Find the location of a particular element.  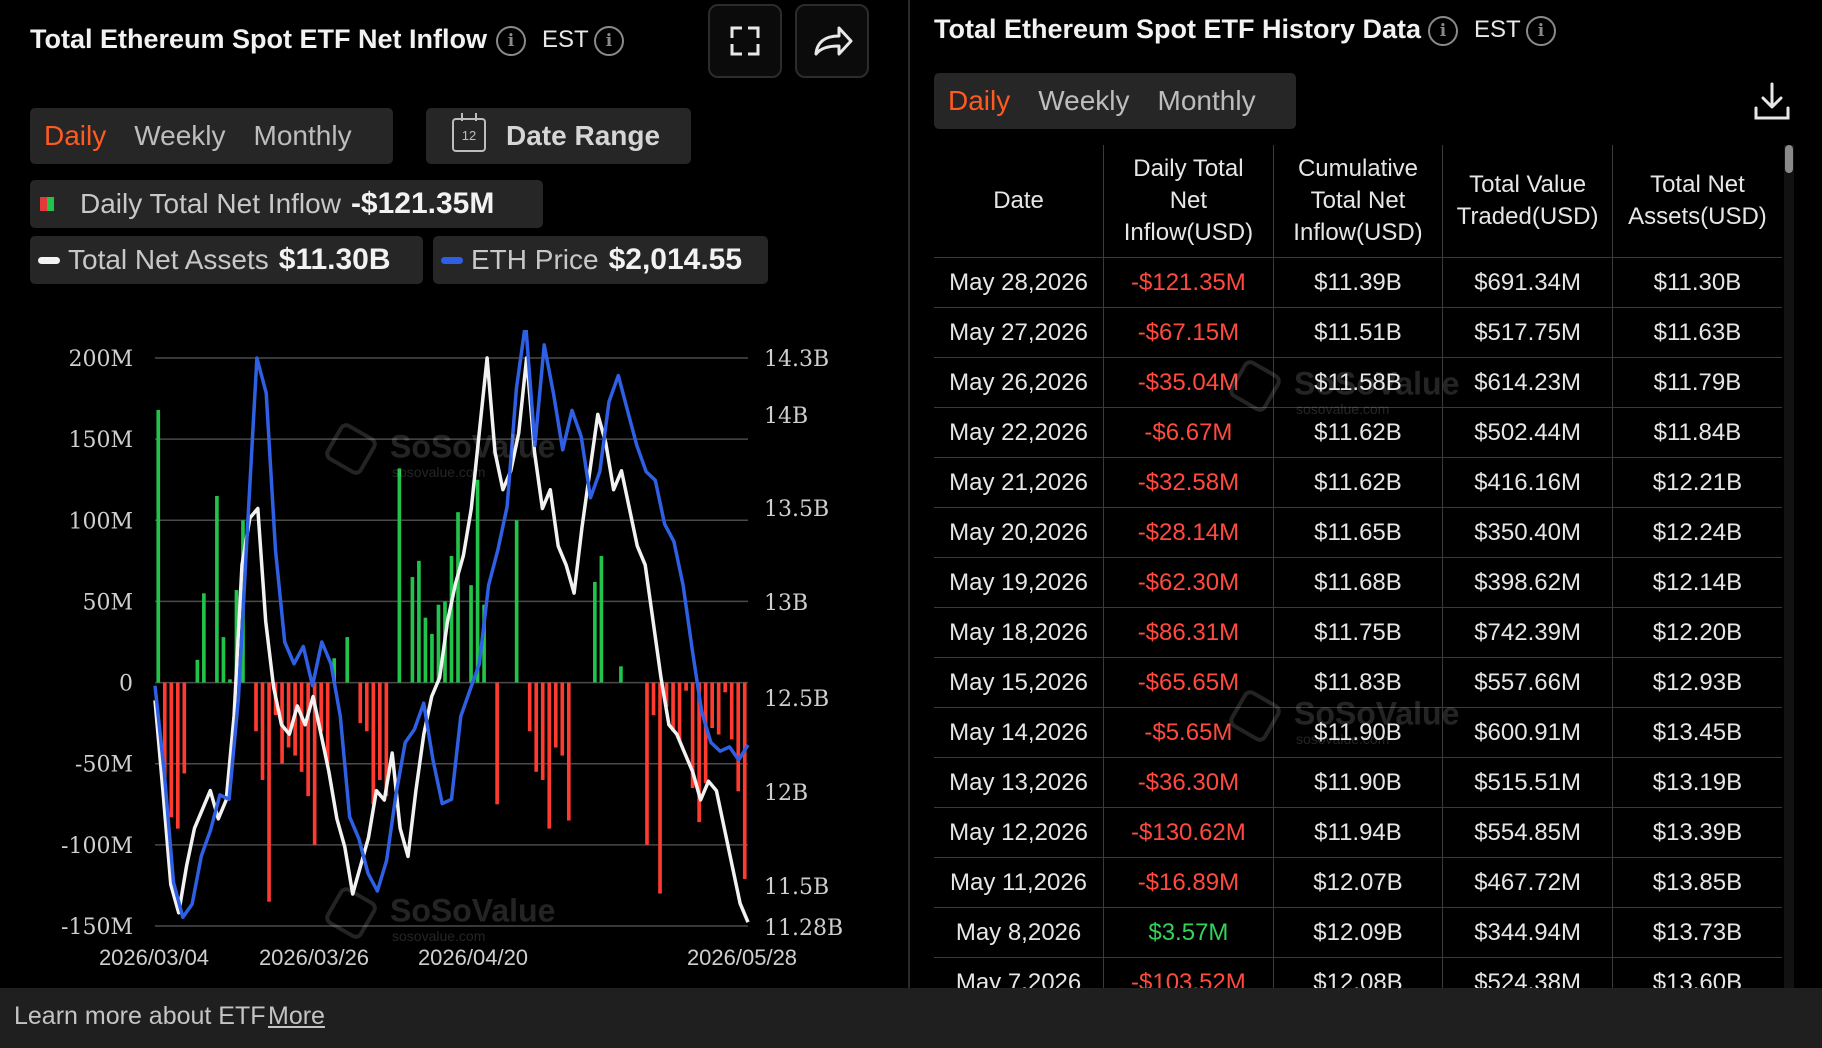

footer-text: Learn more about ETF is located at coordinates (140, 1016).